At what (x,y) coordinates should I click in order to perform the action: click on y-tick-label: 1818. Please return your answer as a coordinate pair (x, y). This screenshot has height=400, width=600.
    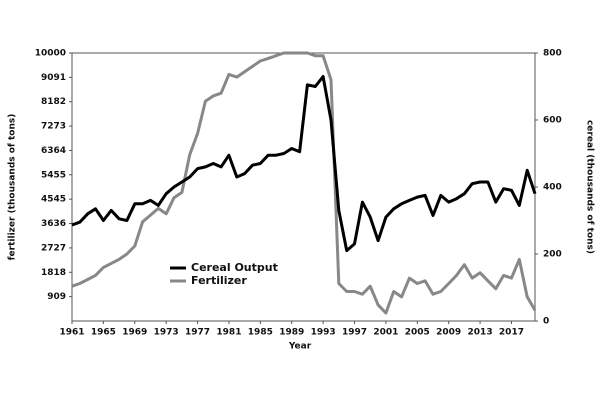
    Looking at the image, I should click on (53, 273).